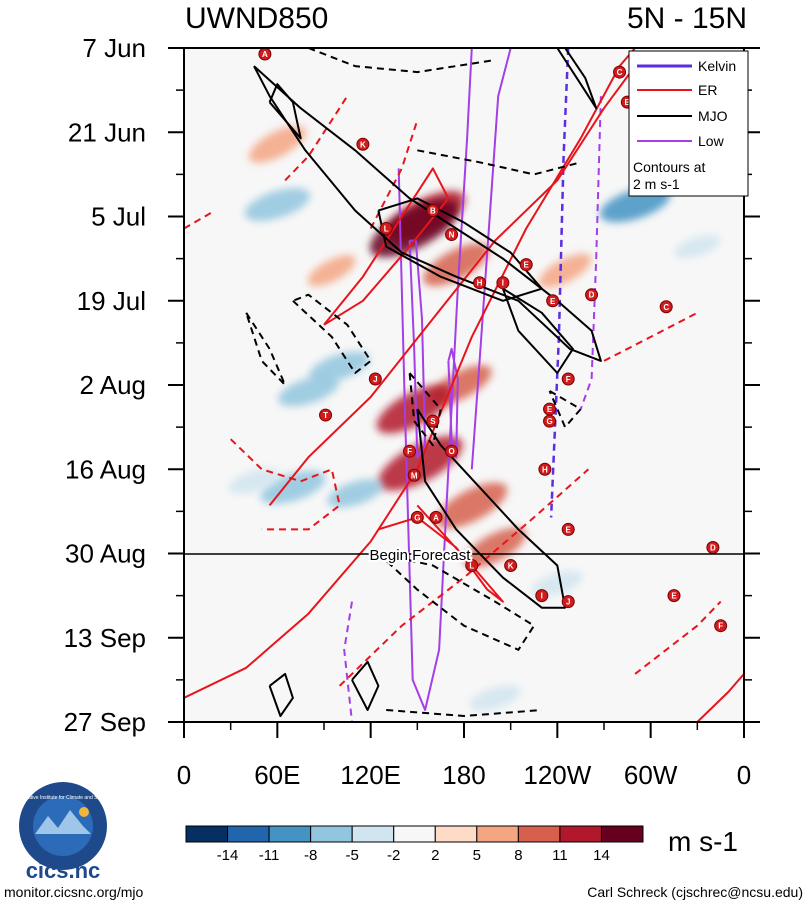 The image size is (809, 906). What do you see at coordinates (277, 775) in the screenshot?
I see `x-tick-label: 60E` at bounding box center [277, 775].